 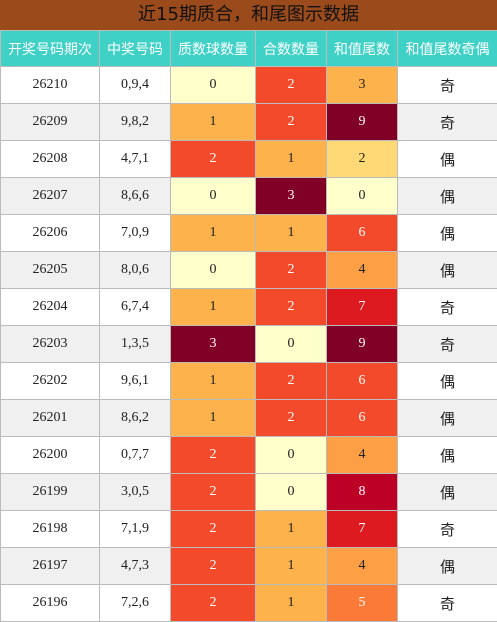 What do you see at coordinates (50, 196) in the screenshot?
I see `cell: 26207` at bounding box center [50, 196].